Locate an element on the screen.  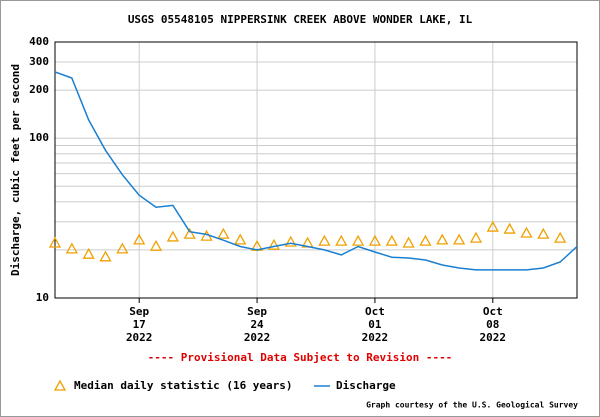
y-tick-label: 400 is located at coordinates (39, 41).